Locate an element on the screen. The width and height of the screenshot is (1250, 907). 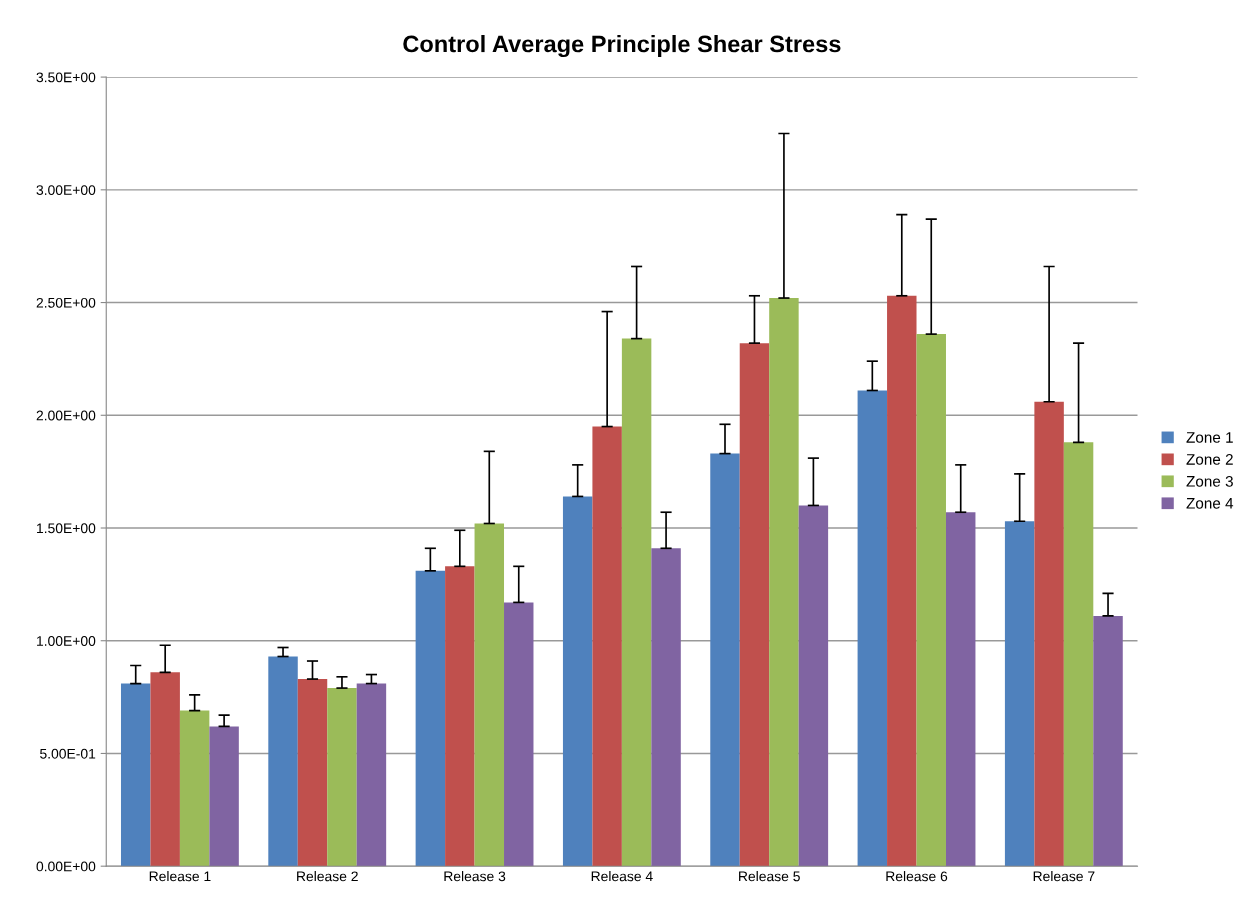
y-tick-label: 2.00E+00 is located at coordinates (66, 415).